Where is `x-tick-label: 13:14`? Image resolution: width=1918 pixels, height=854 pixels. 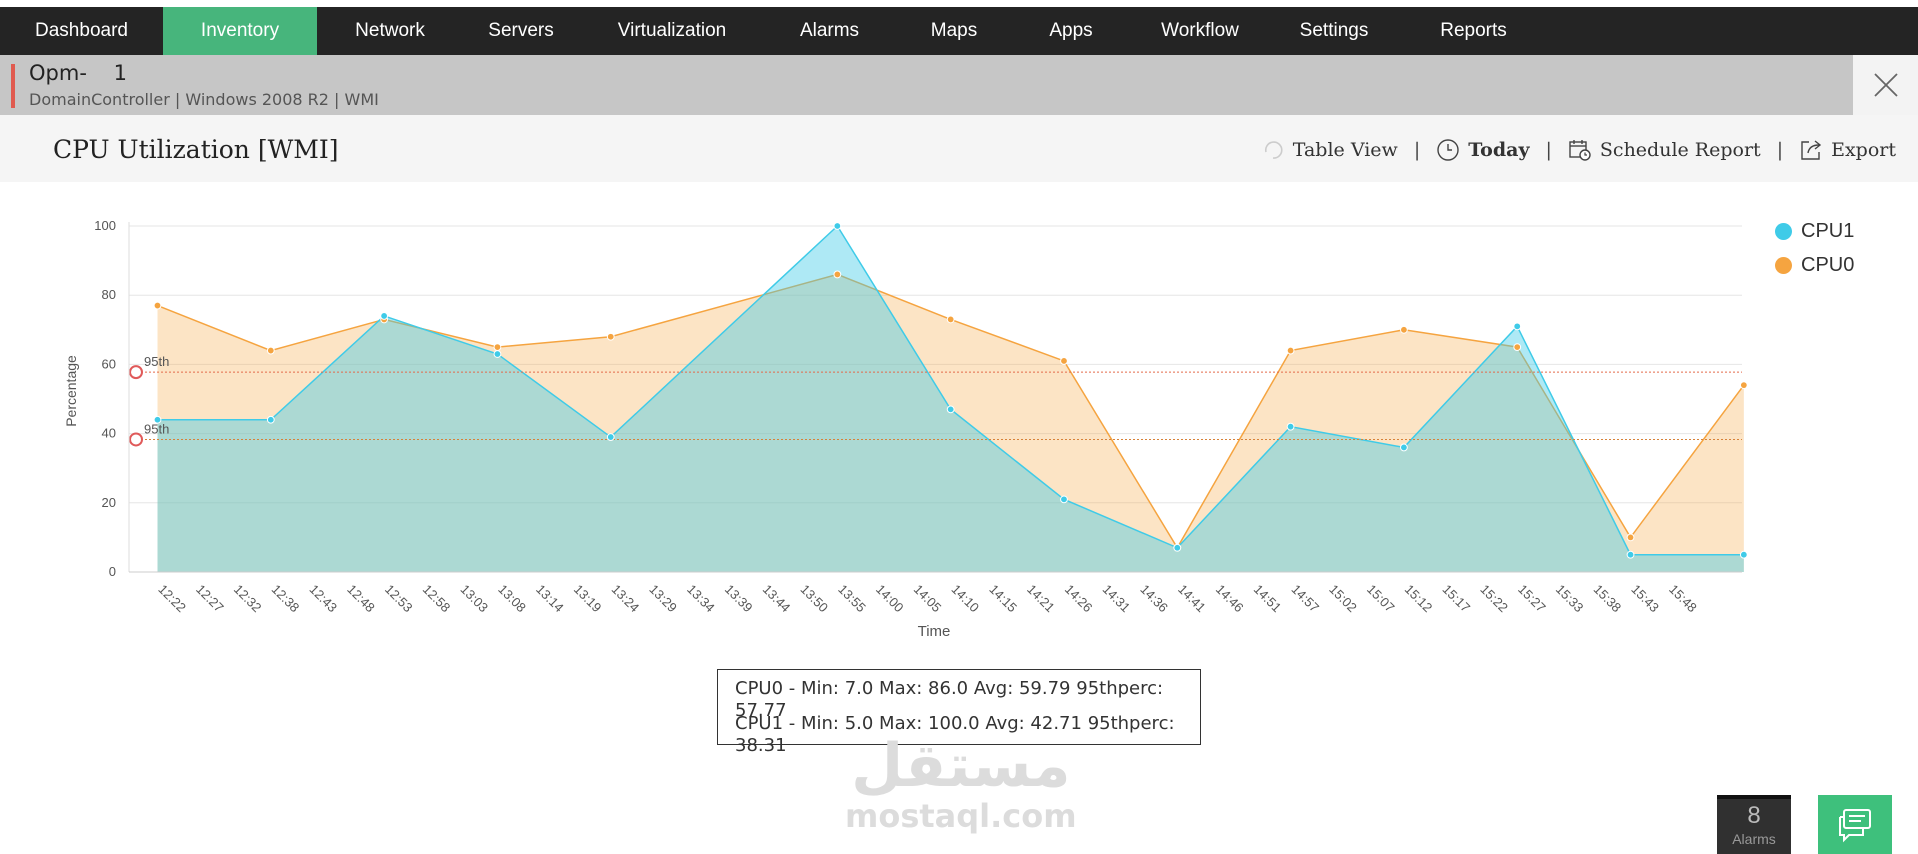 x-tick-label: 13:14 is located at coordinates (550, 599).